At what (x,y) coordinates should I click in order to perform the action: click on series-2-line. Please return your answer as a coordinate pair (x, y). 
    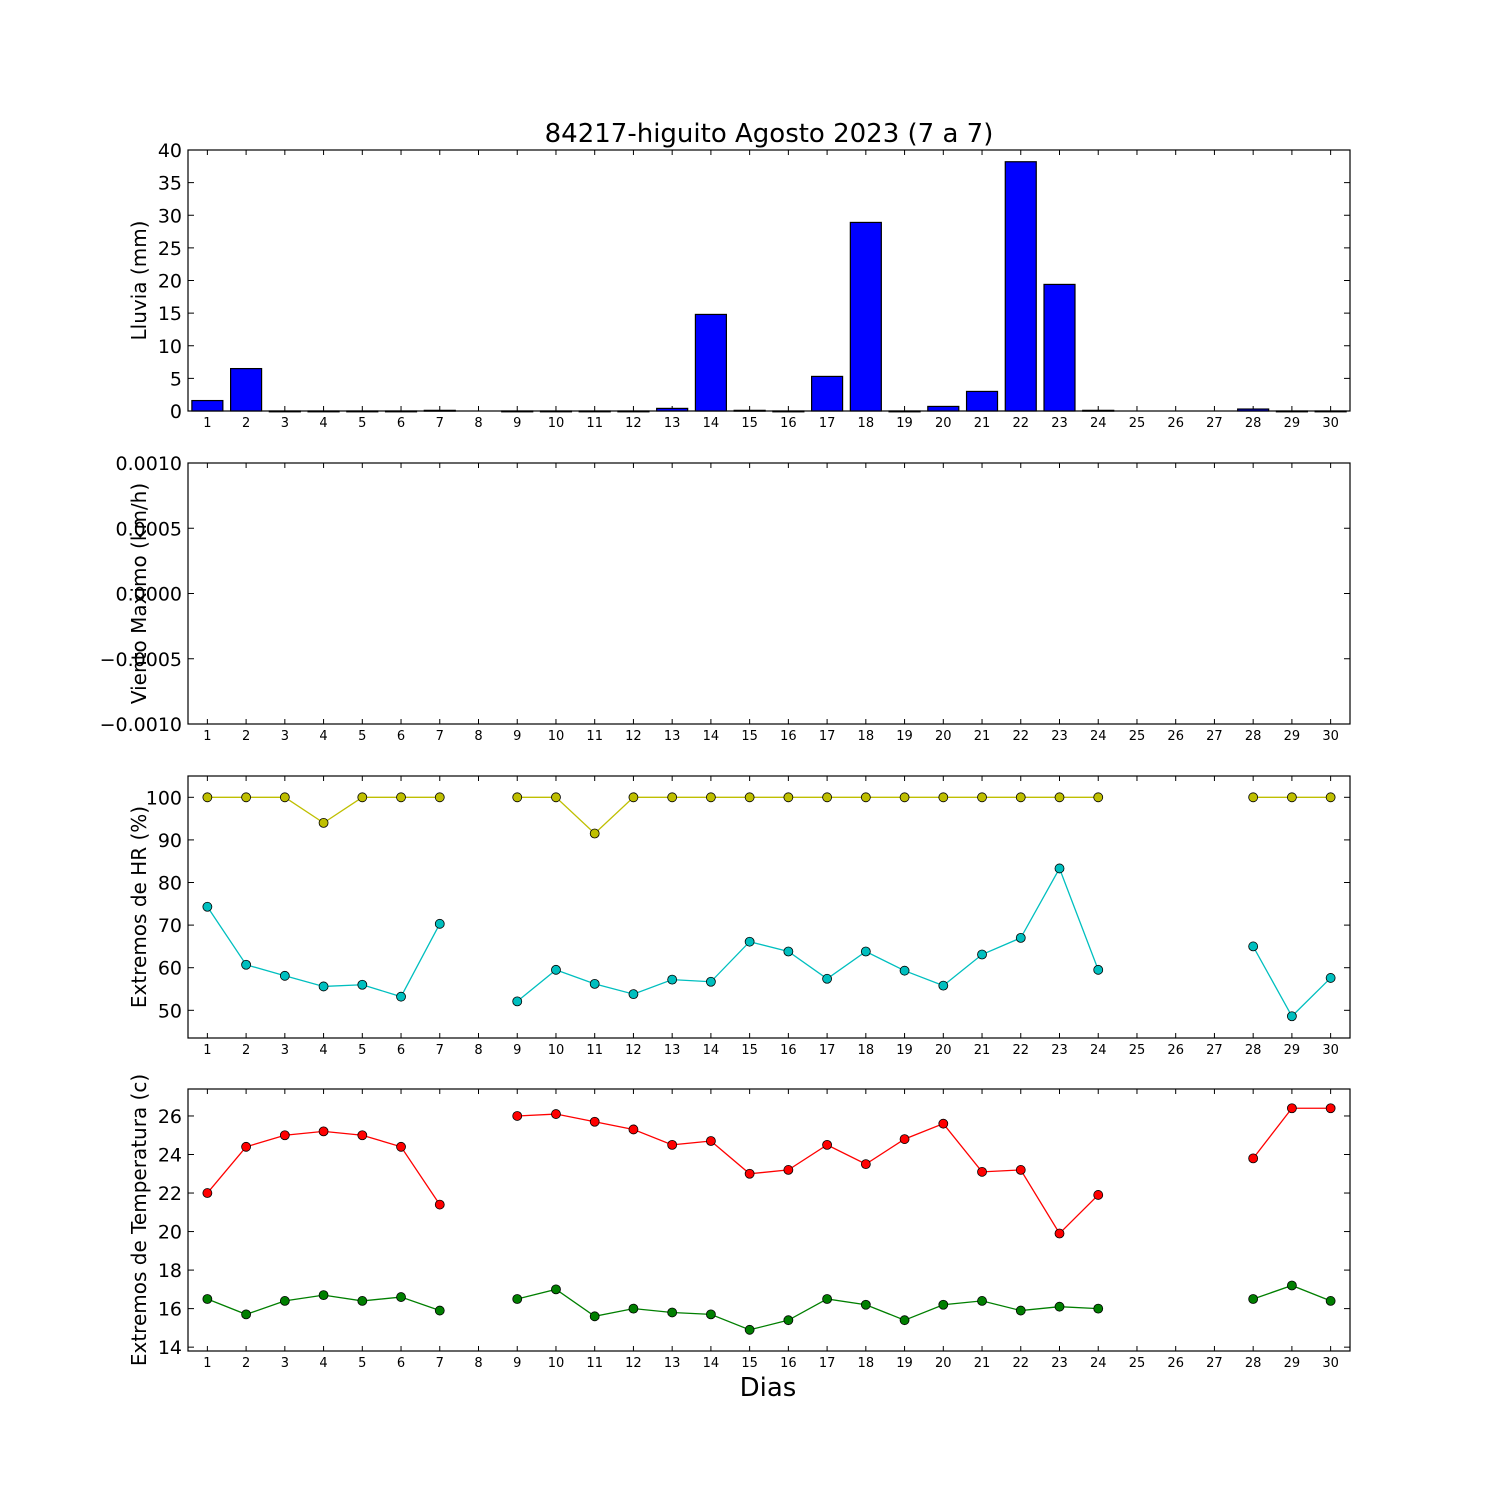
    Looking at the image, I should click on (808, 1309).